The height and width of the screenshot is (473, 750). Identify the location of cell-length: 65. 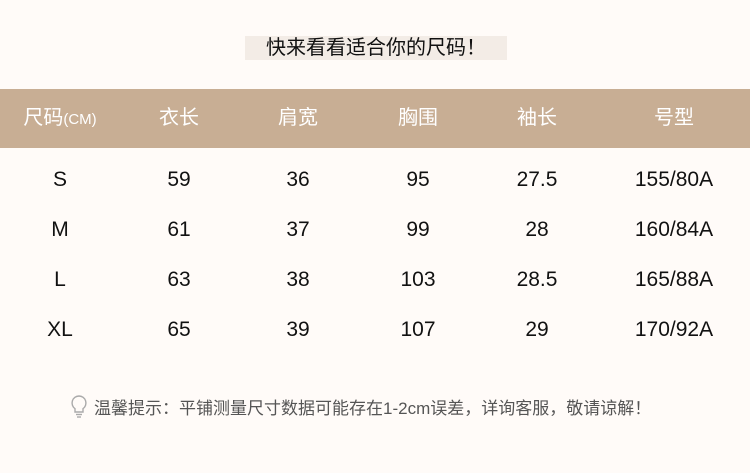
(179, 329).